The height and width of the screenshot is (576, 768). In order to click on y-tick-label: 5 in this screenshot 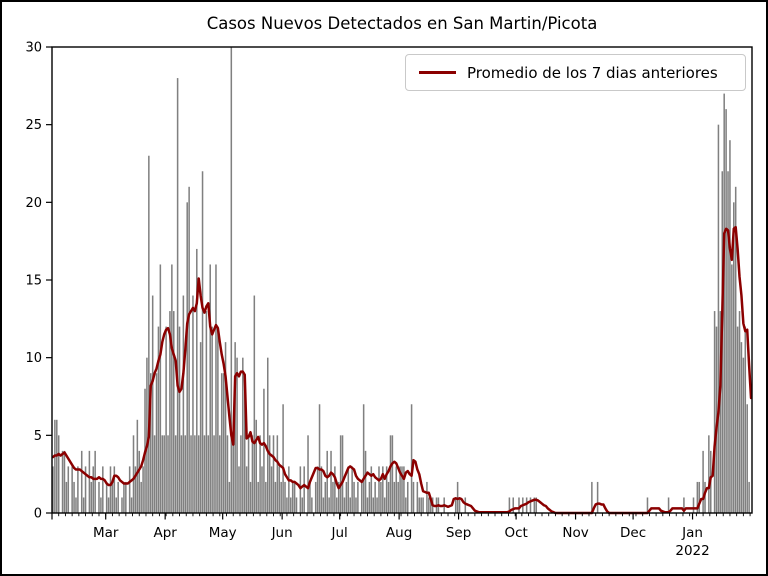, I will do `click(38, 436)`.